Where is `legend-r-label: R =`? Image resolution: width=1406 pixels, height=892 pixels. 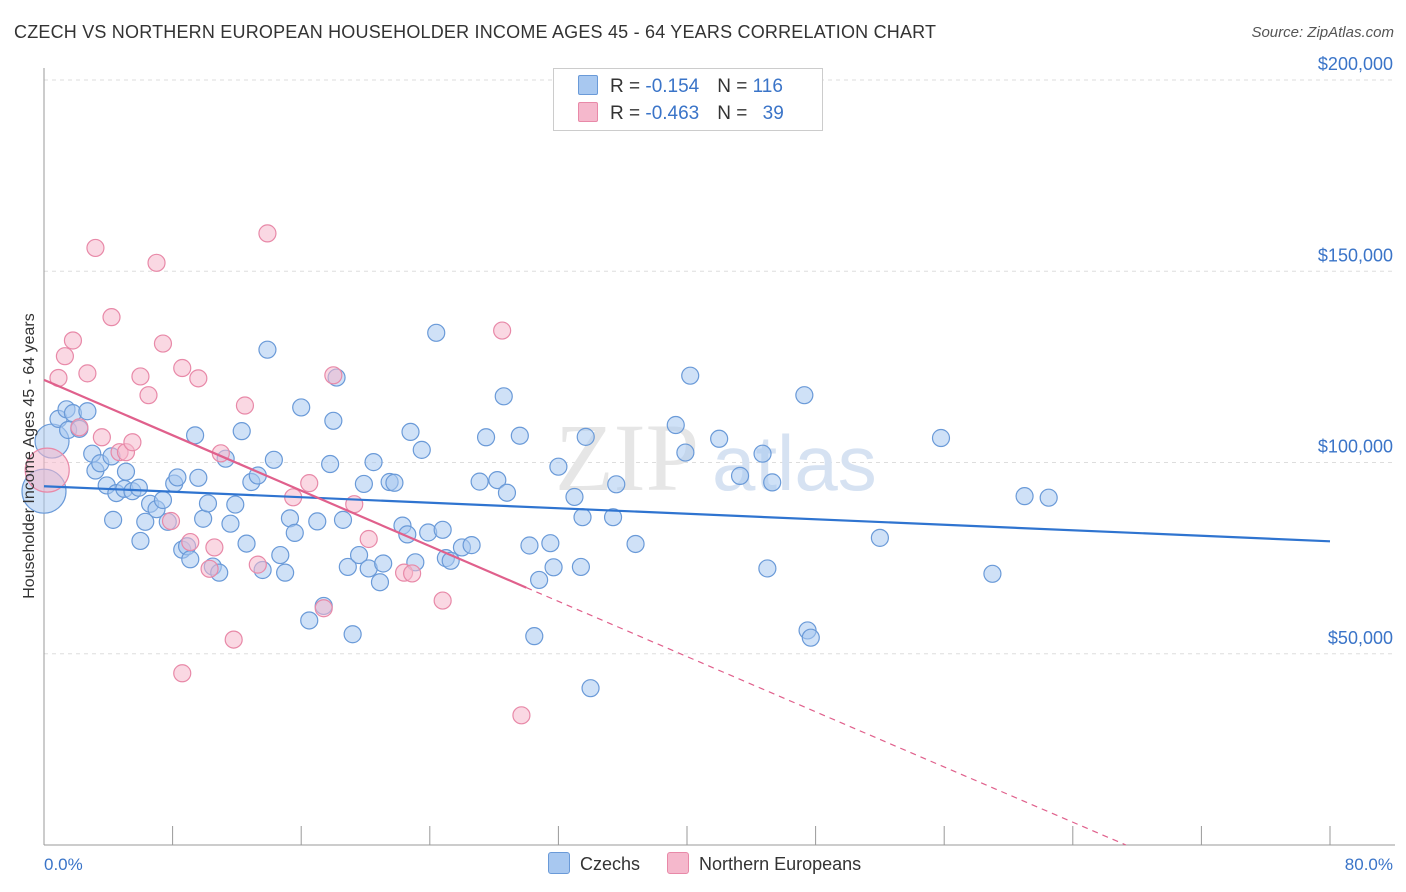
legend-r-label: R = is located at coordinates (628, 86).